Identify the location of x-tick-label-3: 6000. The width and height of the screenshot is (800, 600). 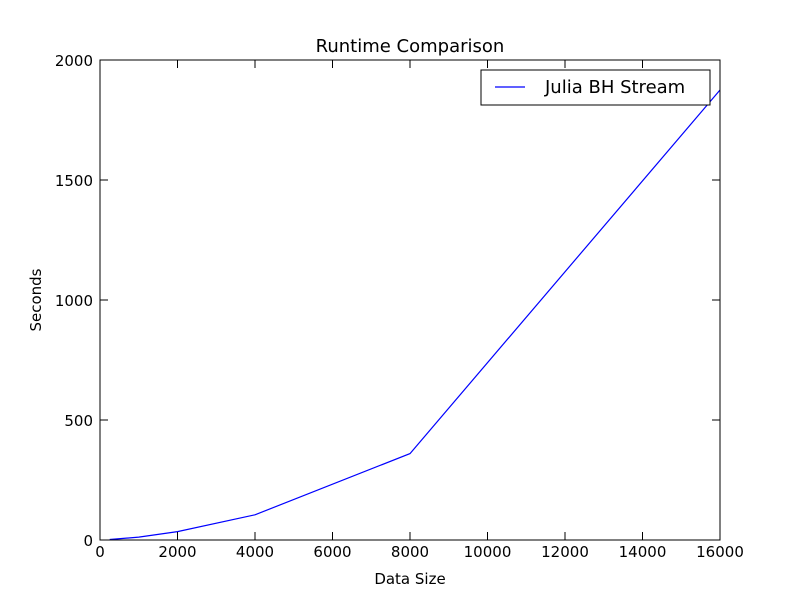
(332, 552).